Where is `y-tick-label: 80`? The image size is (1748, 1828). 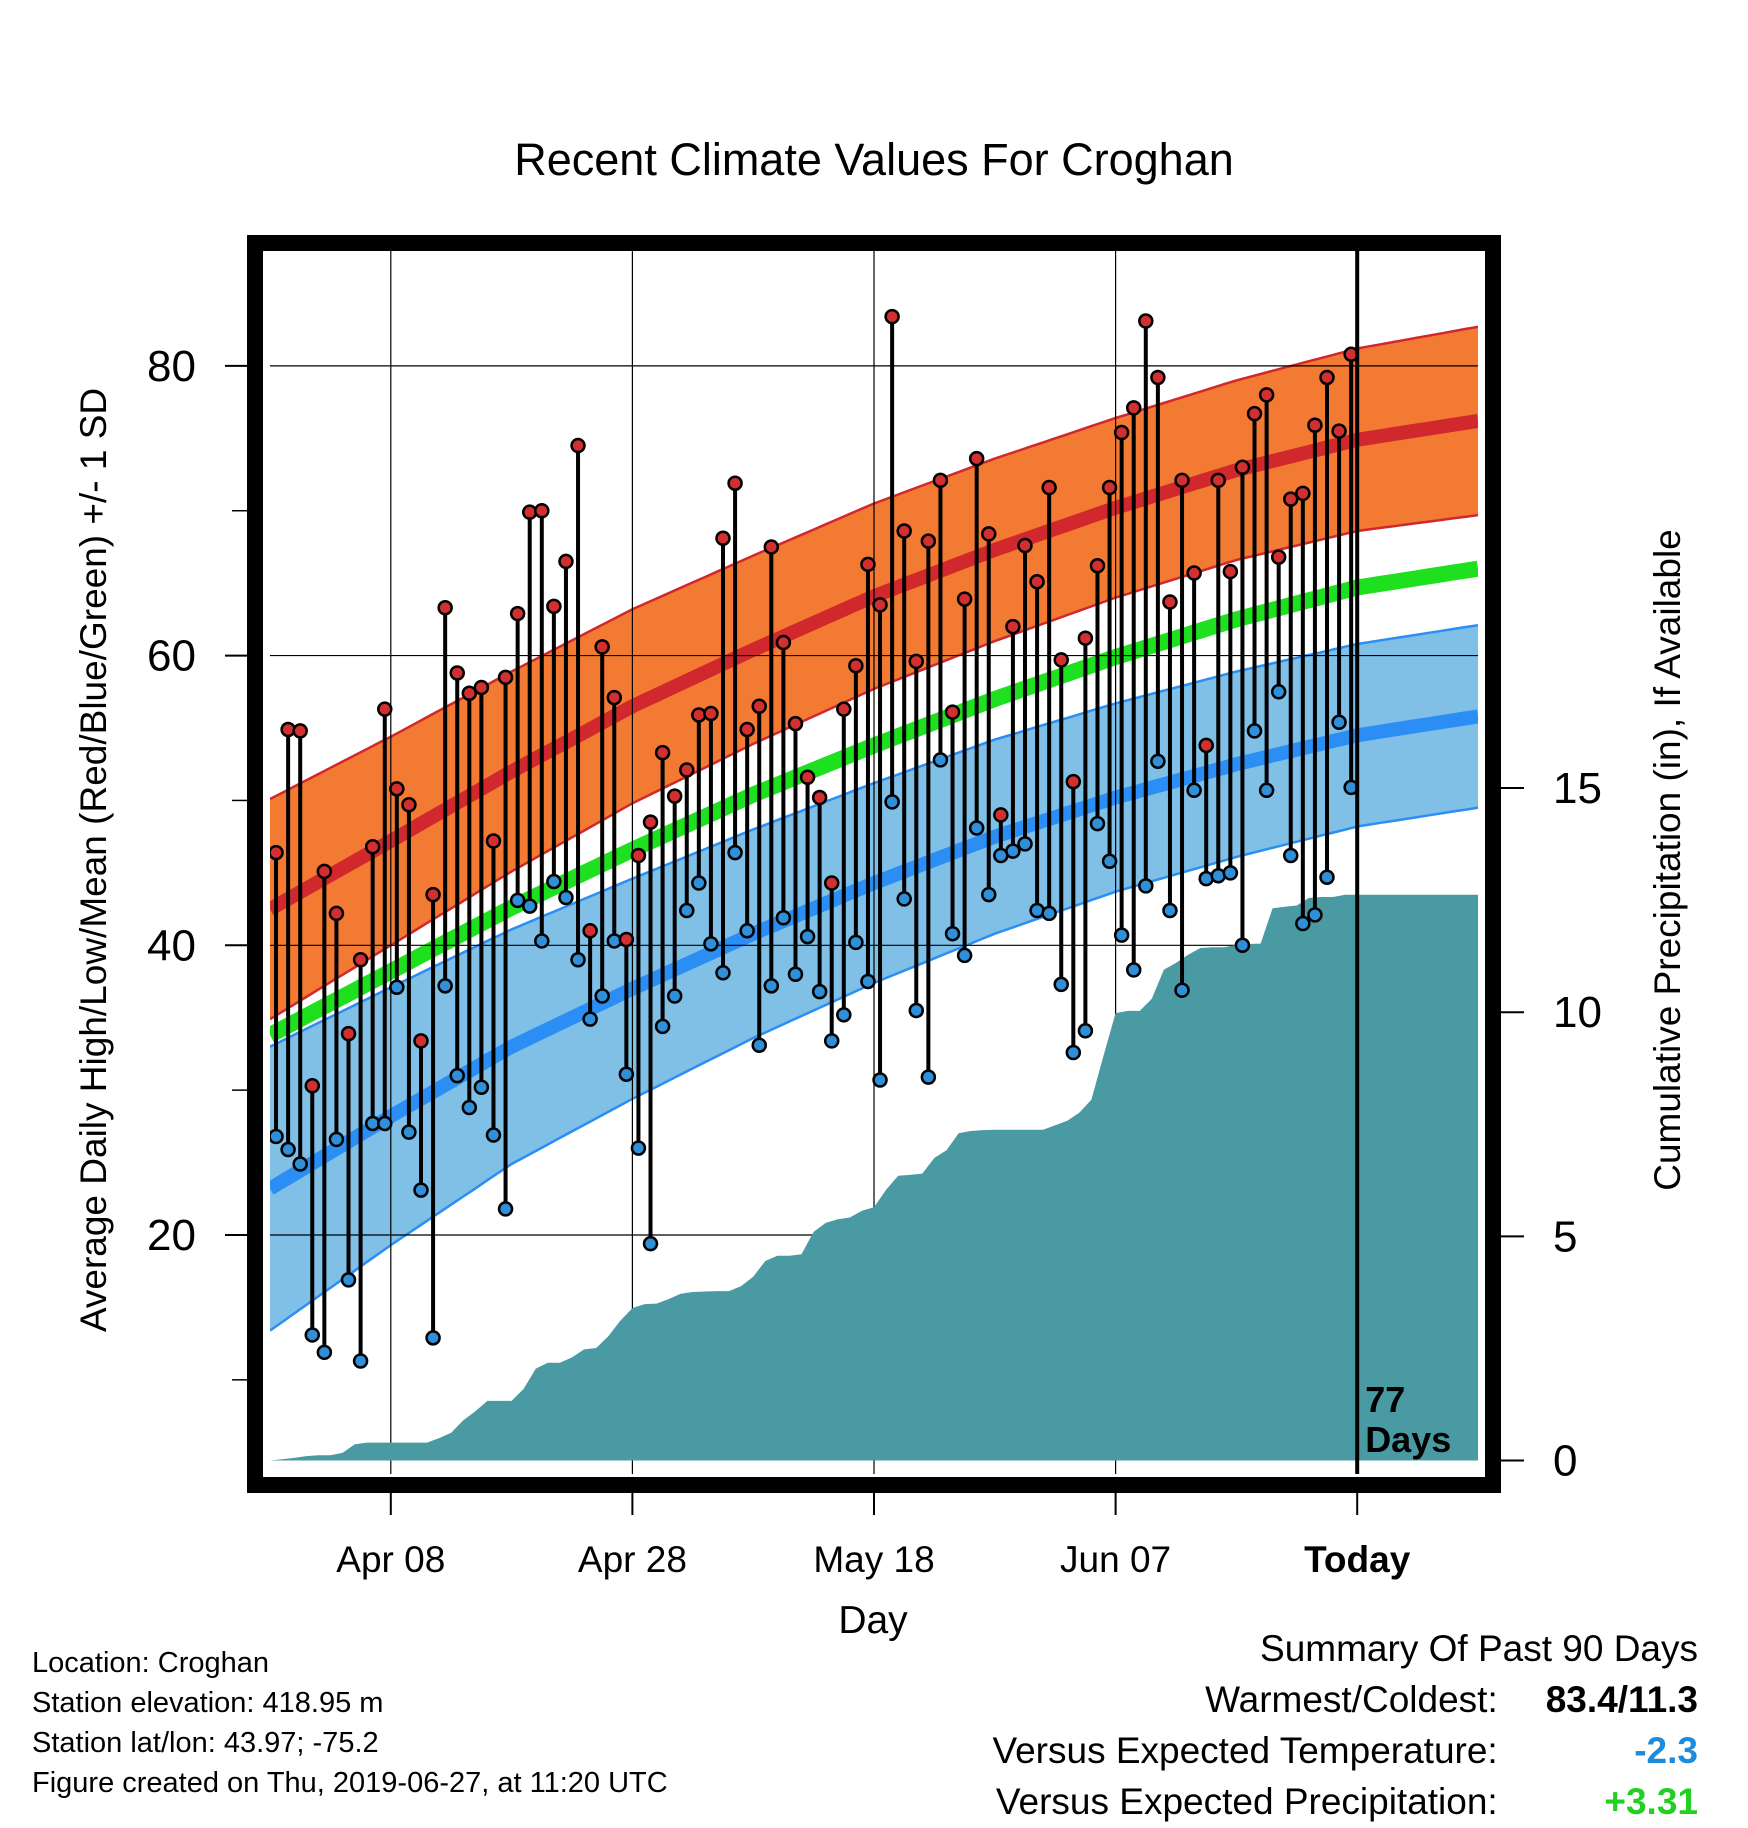
y-tick-label: 80 is located at coordinates (171, 366).